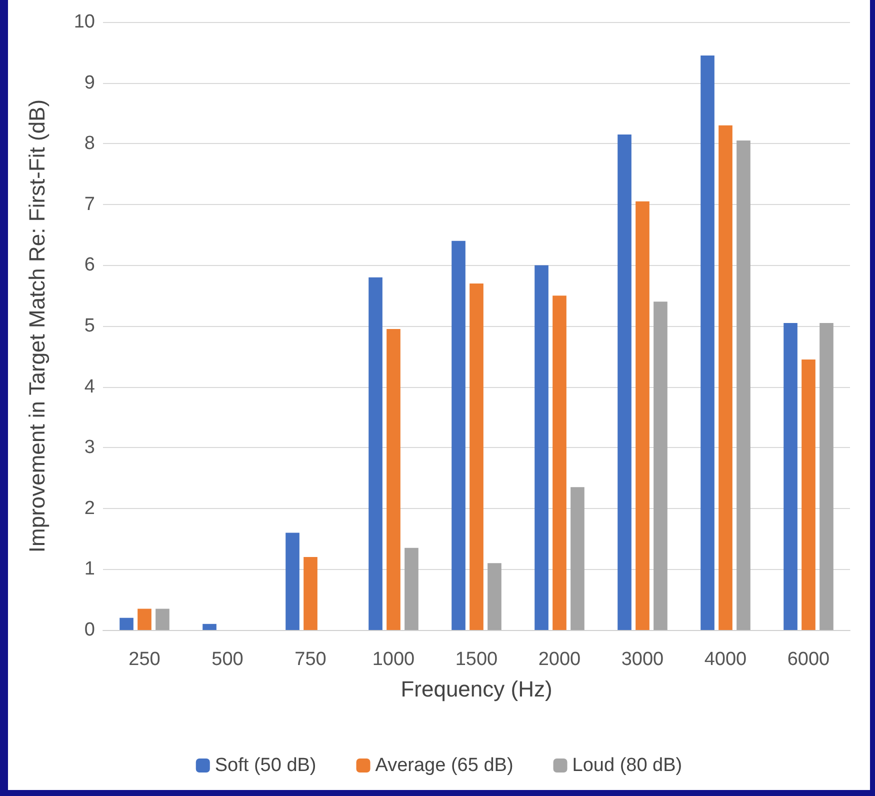 The height and width of the screenshot is (796, 875). Describe the element at coordinates (89, 447) in the screenshot. I see `y-tick-label: 3` at that location.